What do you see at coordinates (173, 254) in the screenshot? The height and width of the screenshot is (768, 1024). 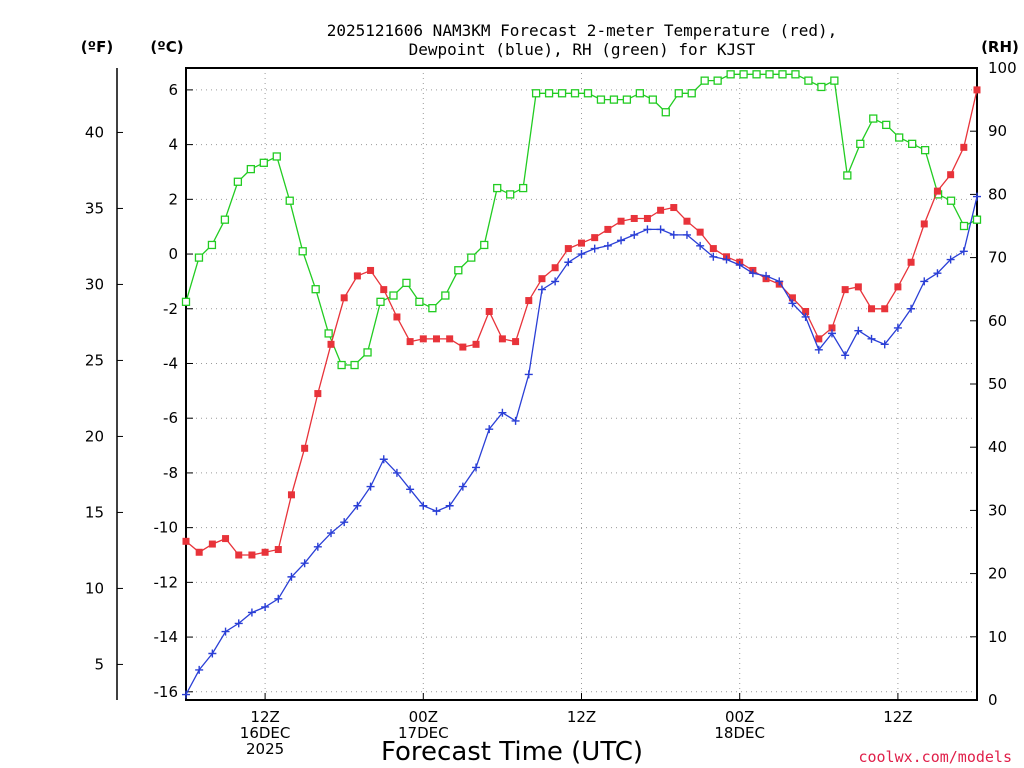 I see `celsius-tick-label: 0` at bounding box center [173, 254].